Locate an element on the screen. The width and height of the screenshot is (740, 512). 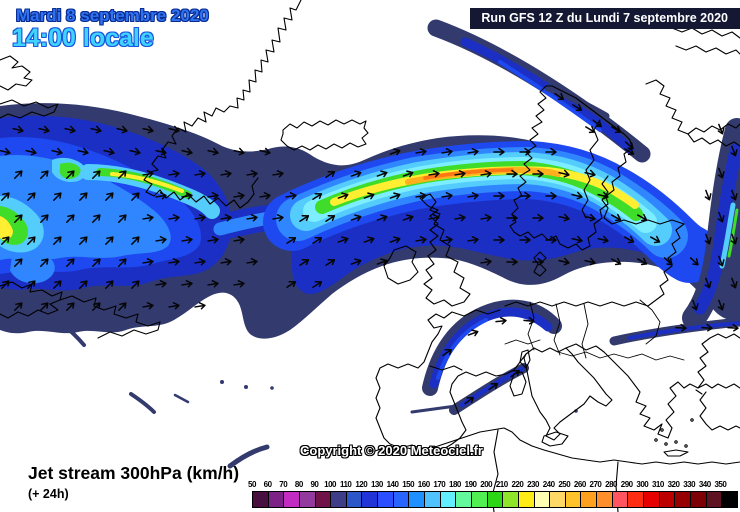
legend-tick-label: 270 is located at coordinates (595, 484).